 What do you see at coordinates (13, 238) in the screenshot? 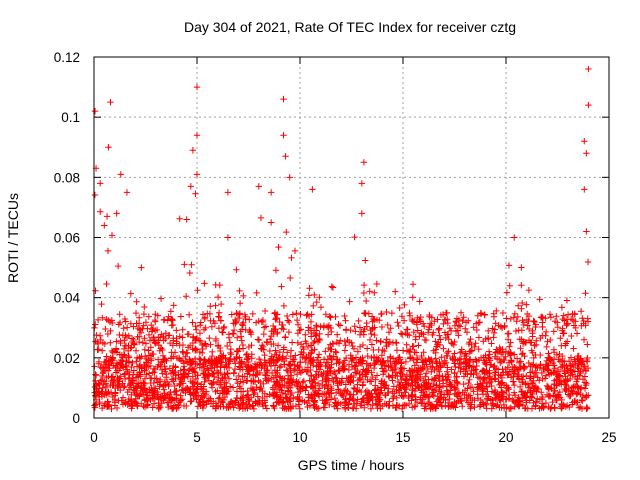
I see `y-axis-label: ROTI / TECUs` at bounding box center [13, 238].